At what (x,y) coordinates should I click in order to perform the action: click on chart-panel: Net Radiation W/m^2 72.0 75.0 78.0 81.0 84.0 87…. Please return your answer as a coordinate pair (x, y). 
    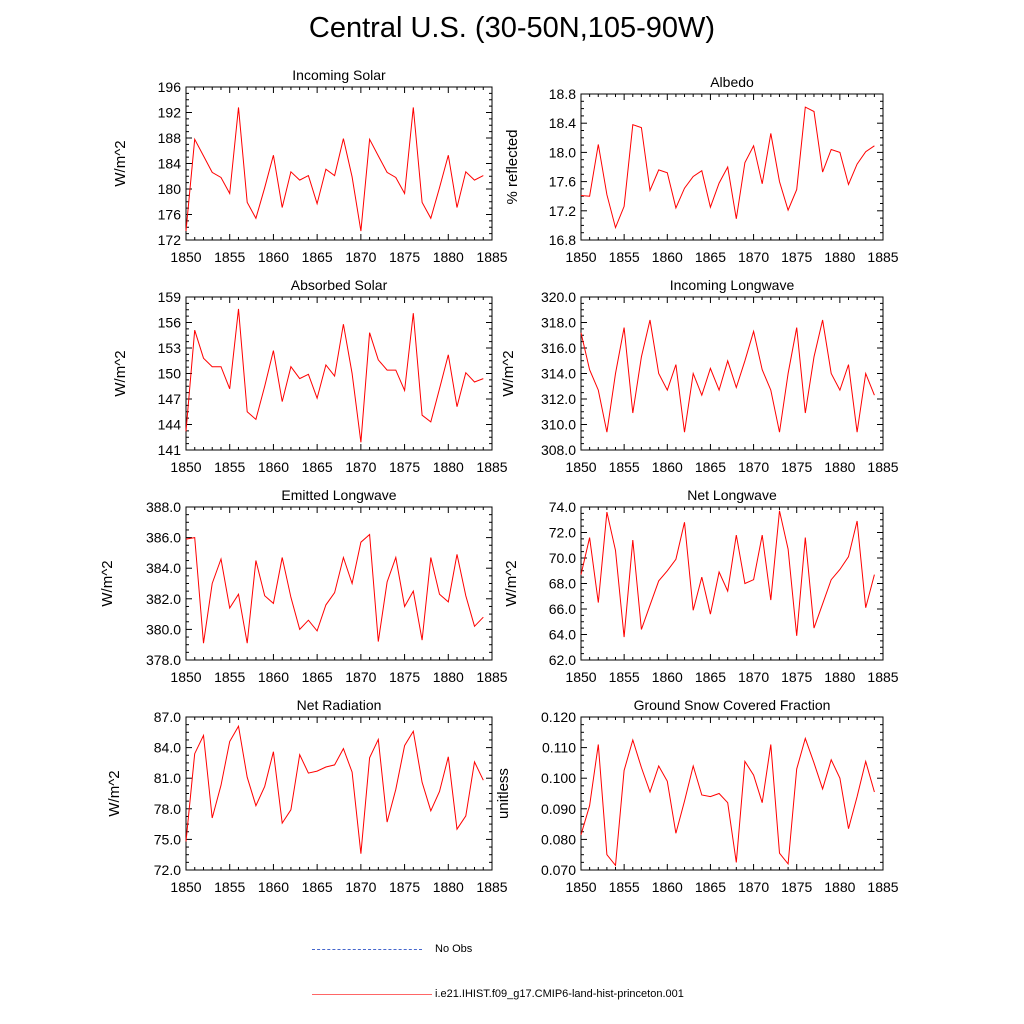
    Looking at the image, I should click on (307, 796).